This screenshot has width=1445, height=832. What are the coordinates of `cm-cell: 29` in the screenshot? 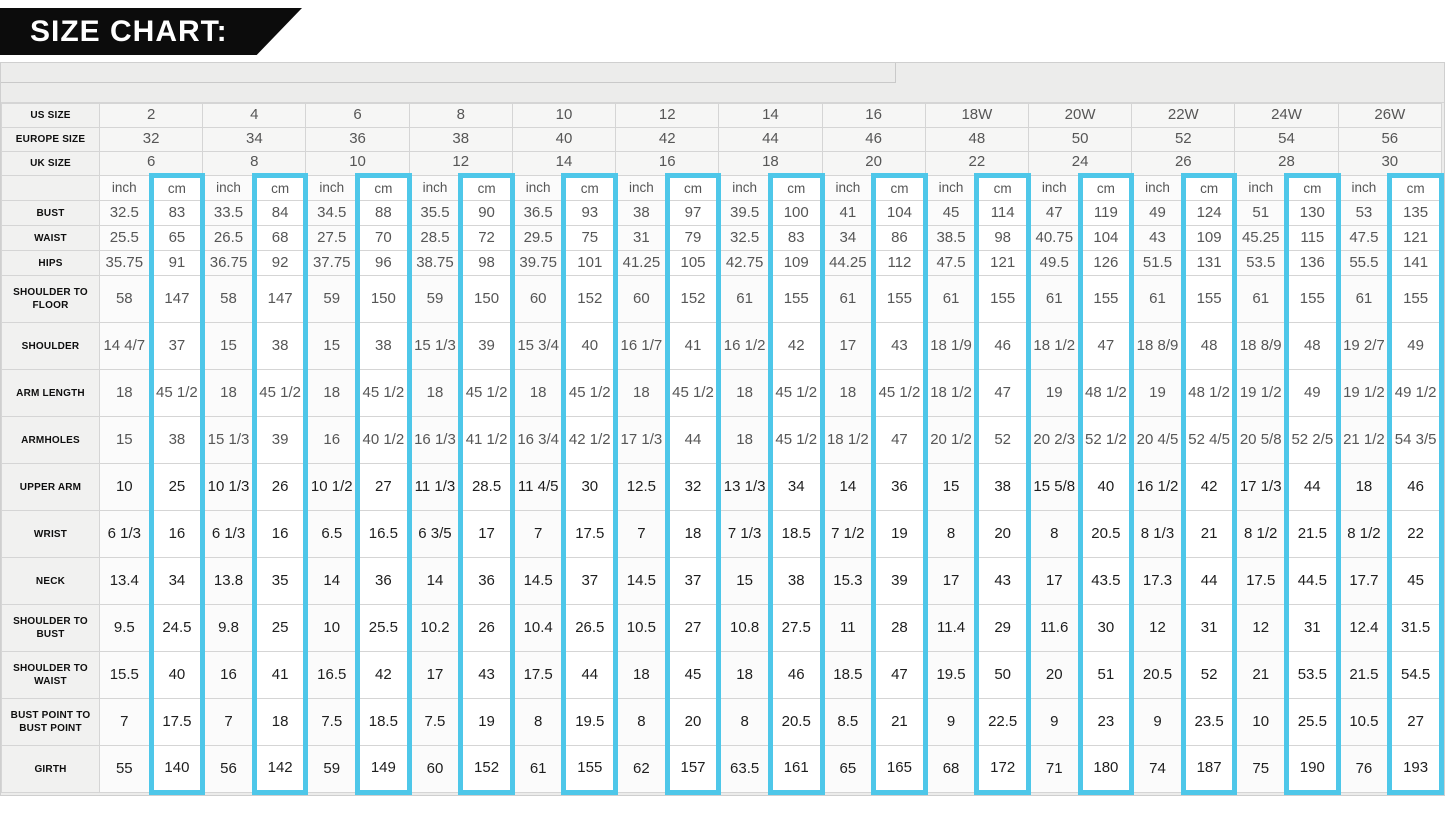 It's located at (1002, 628).